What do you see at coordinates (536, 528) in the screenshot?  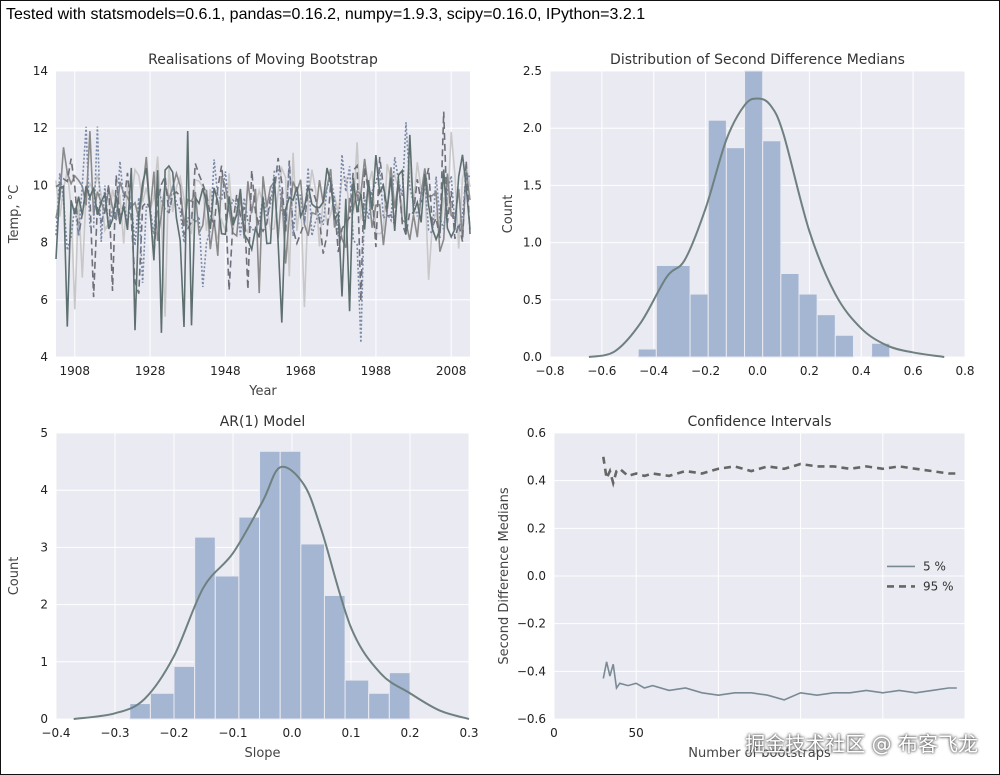 I see `y-tick-label: 0.2` at bounding box center [536, 528].